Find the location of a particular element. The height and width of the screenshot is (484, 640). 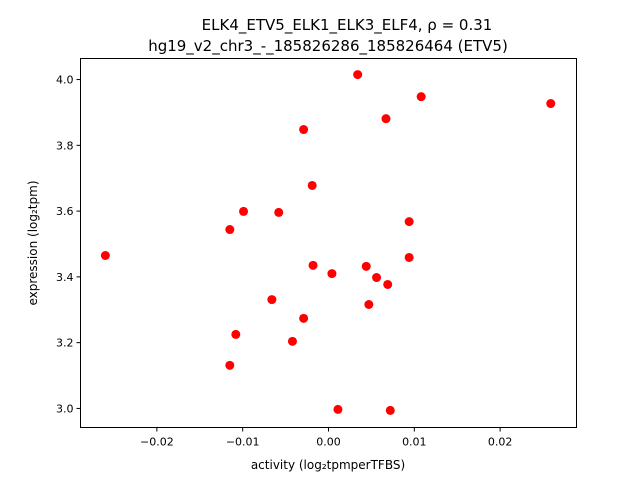

y-tick-label: 3.2 is located at coordinates (65, 343).